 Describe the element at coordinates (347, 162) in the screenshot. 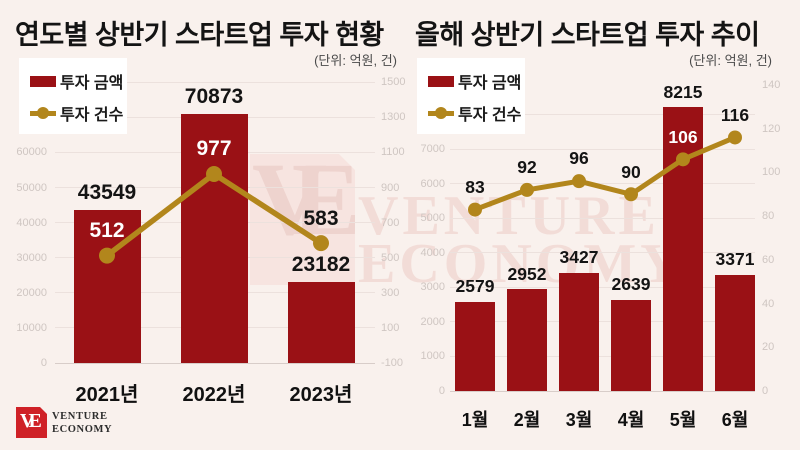

I see `watermark-notch` at that location.